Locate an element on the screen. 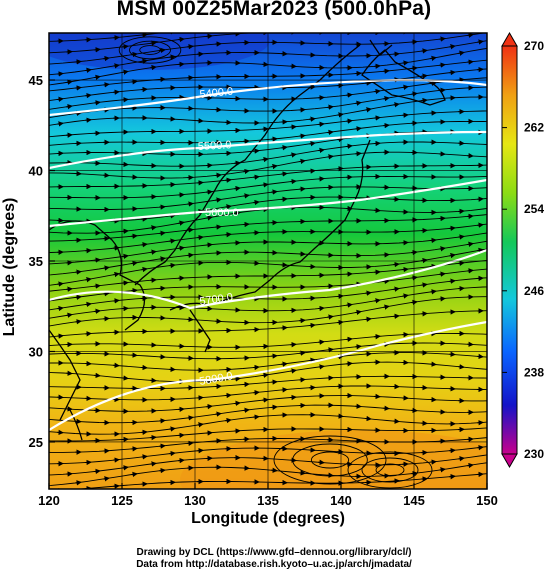  cold-core-shading is located at coordinates (159, 51).